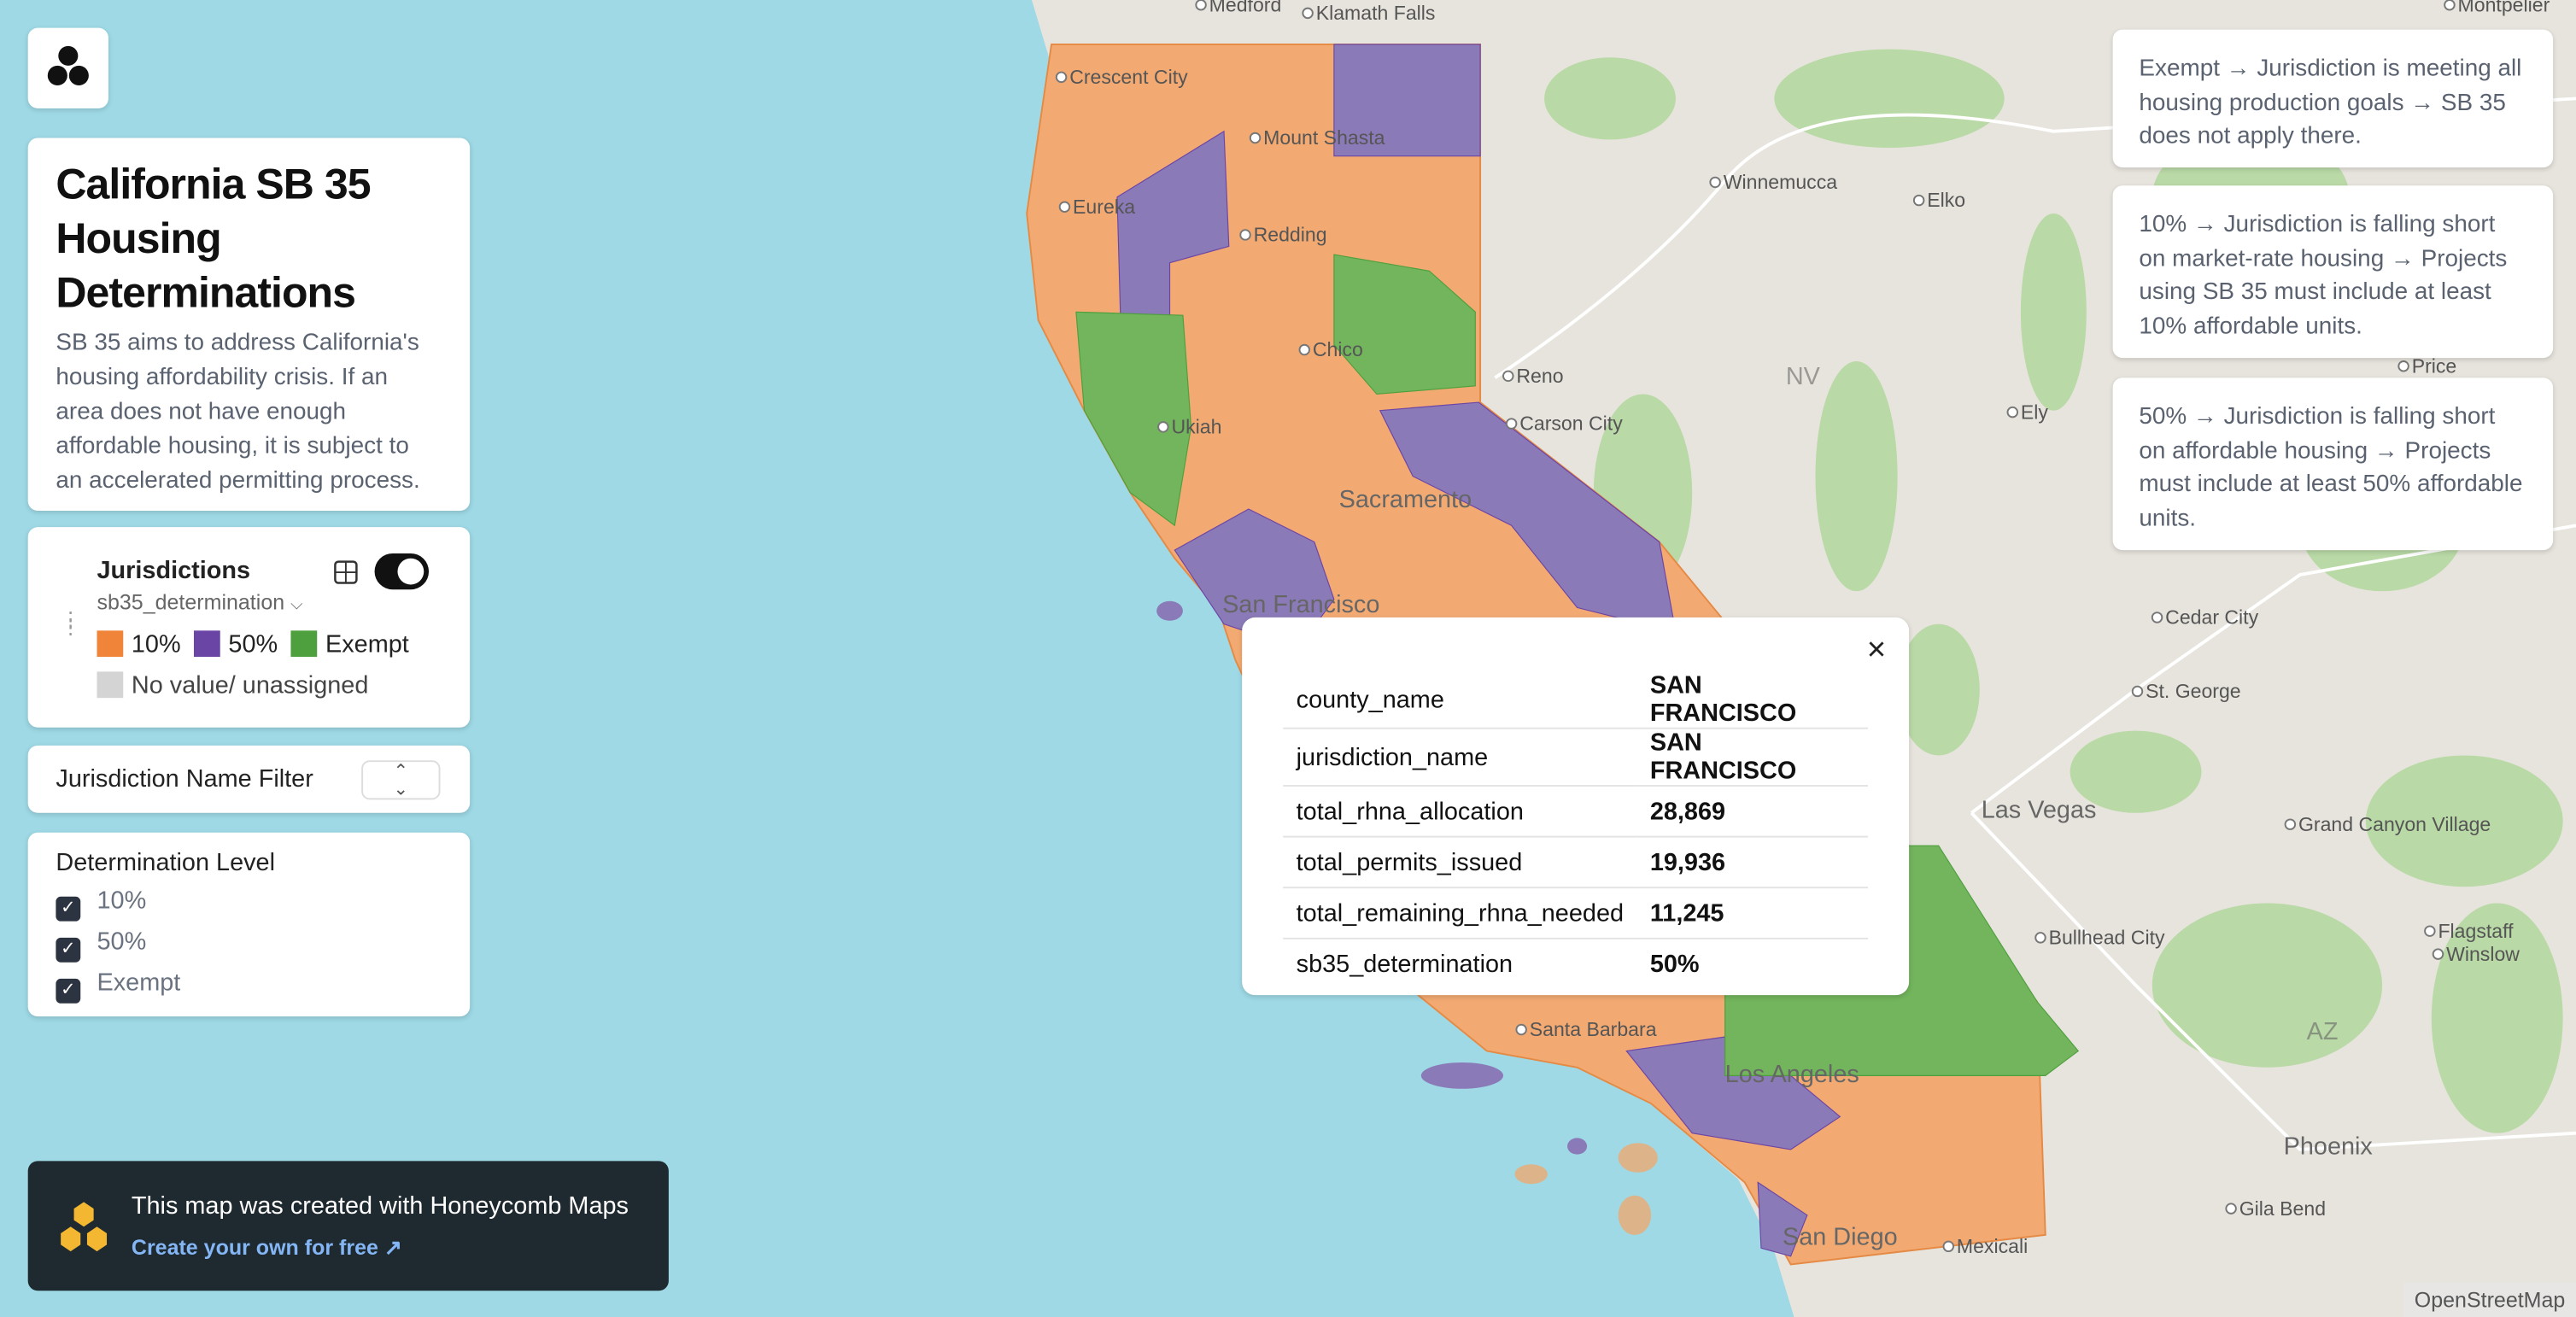 The width and height of the screenshot is (2576, 1317). Describe the element at coordinates (174, 570) in the screenshot. I see `layer-name: Jurisdictions` at that location.